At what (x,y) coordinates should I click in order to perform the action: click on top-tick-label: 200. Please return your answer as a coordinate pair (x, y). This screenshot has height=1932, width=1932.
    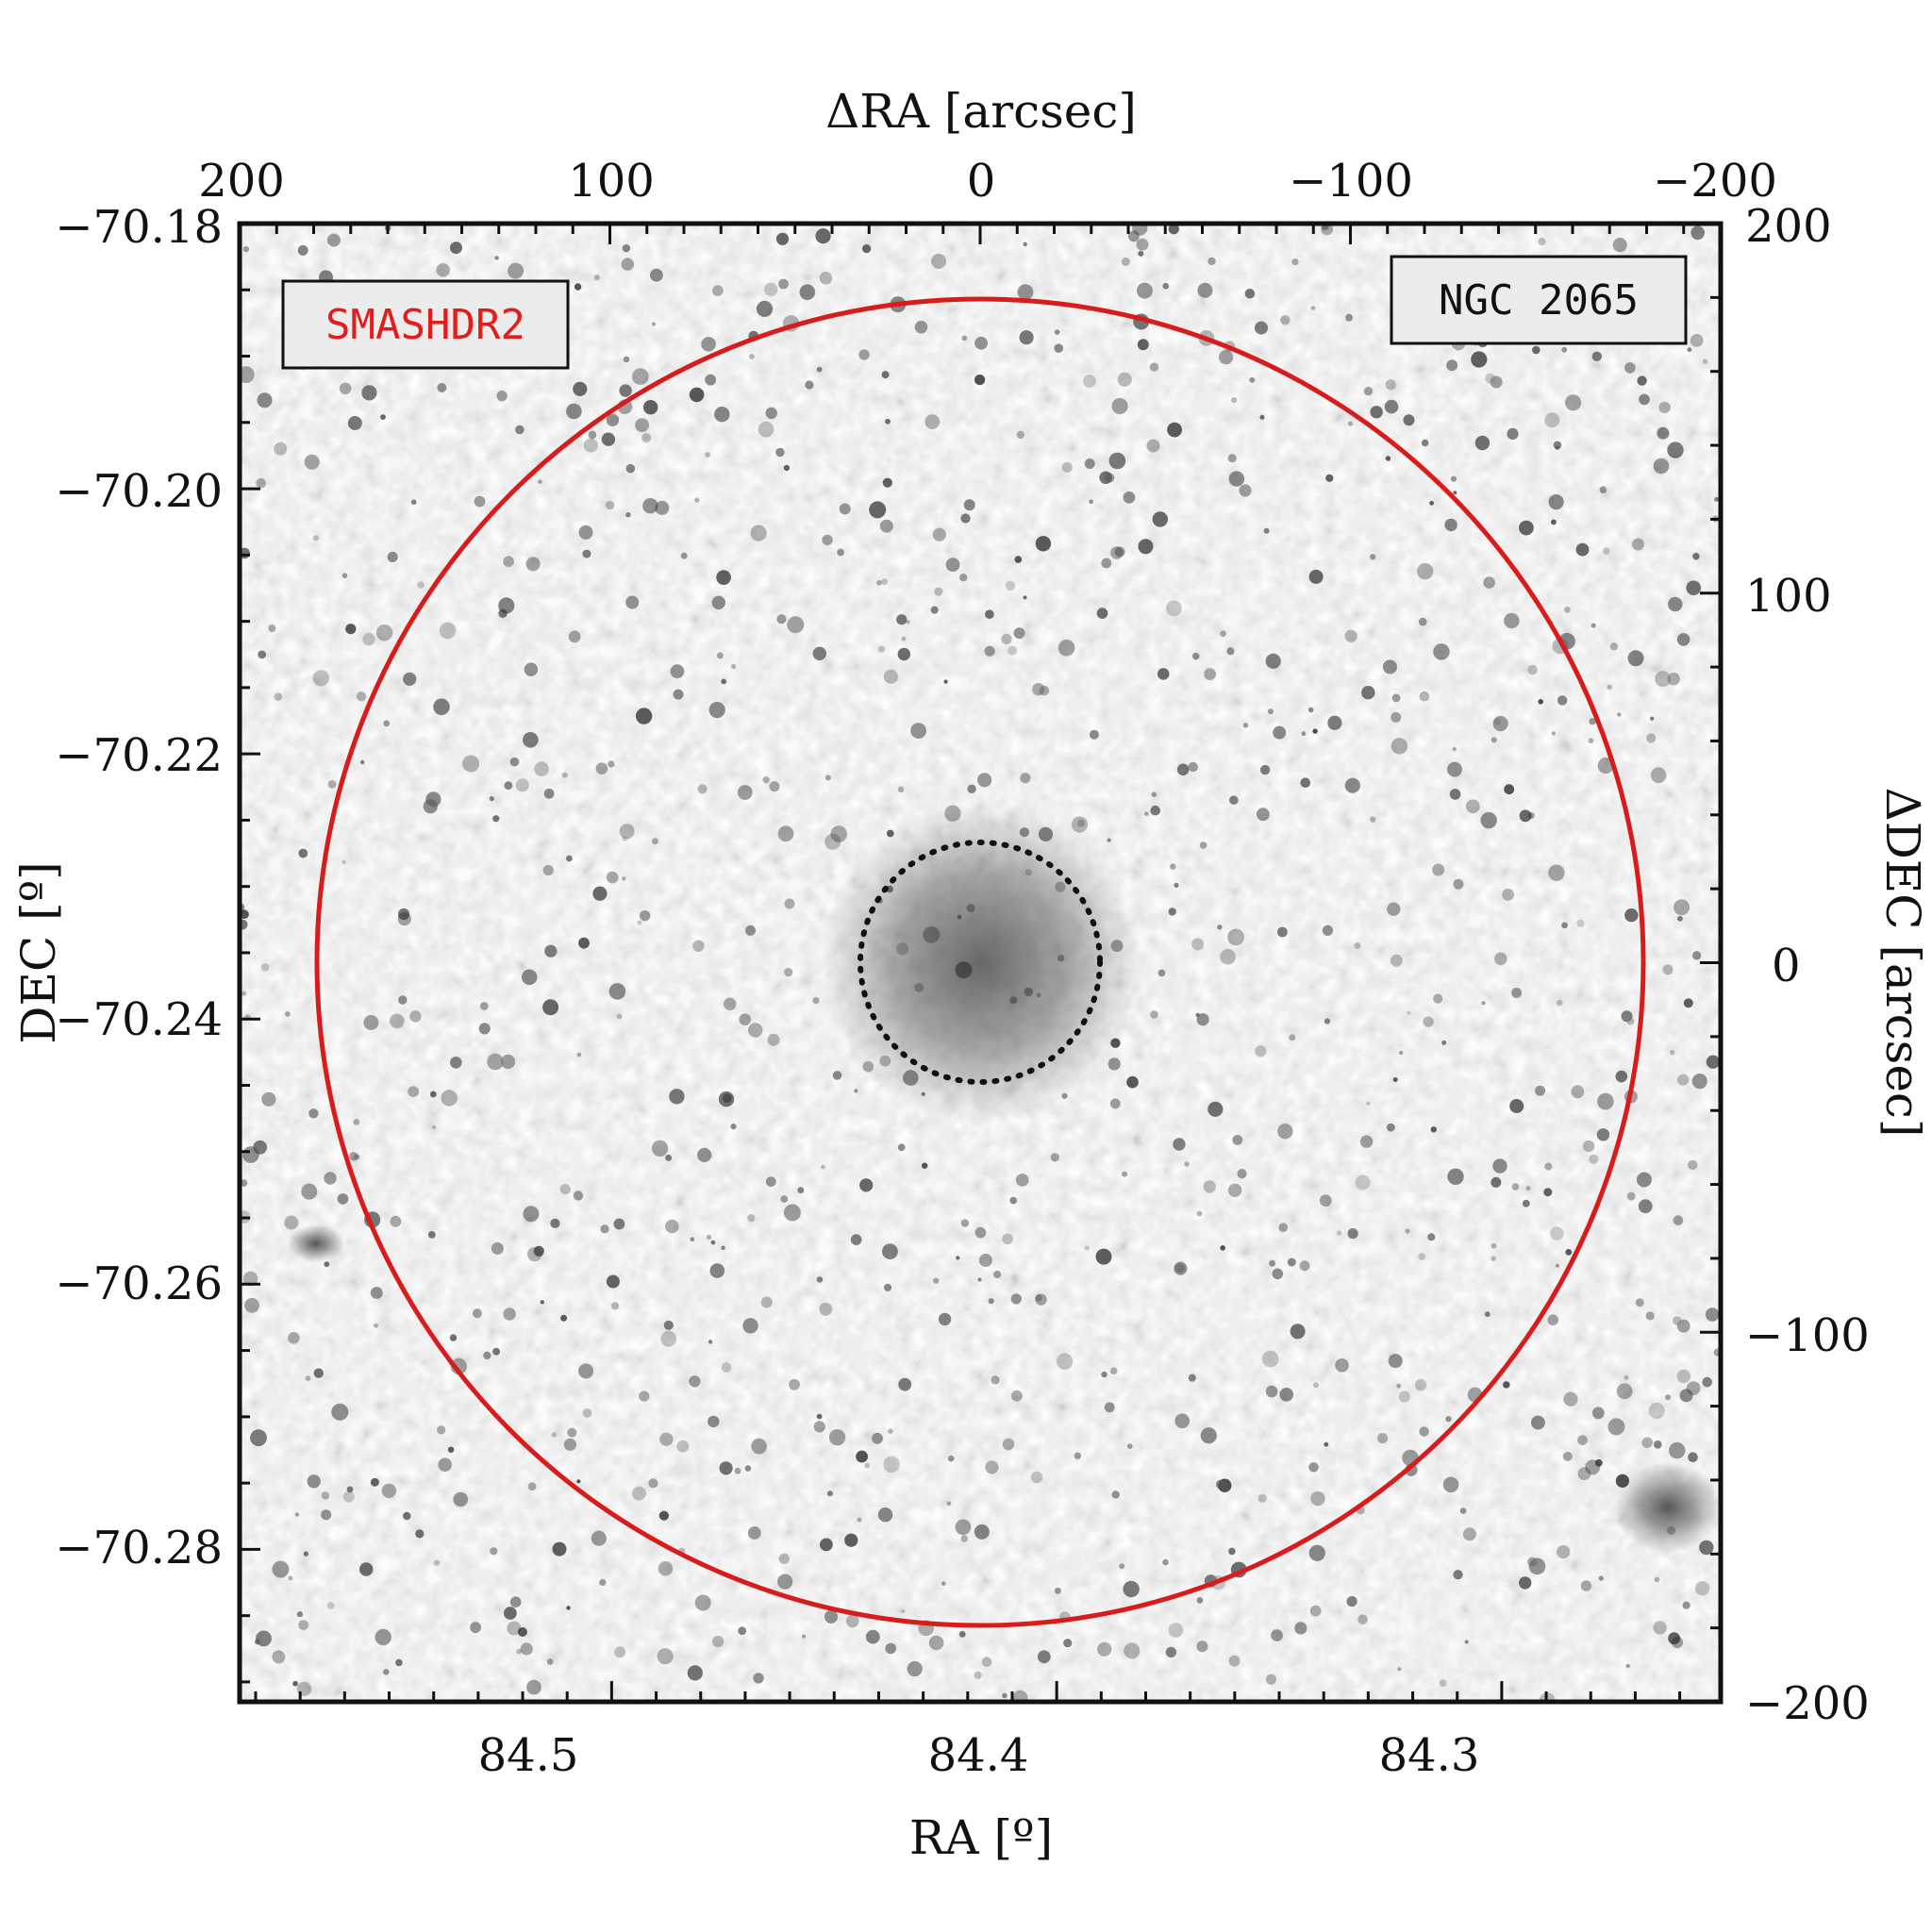
    Looking at the image, I should click on (241, 182).